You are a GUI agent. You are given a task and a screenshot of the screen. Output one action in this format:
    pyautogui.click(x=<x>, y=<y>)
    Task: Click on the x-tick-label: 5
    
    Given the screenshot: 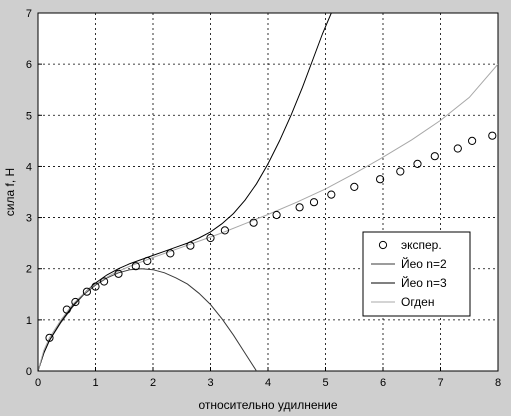 What is the action you would take?
    pyautogui.click(x=325, y=383)
    